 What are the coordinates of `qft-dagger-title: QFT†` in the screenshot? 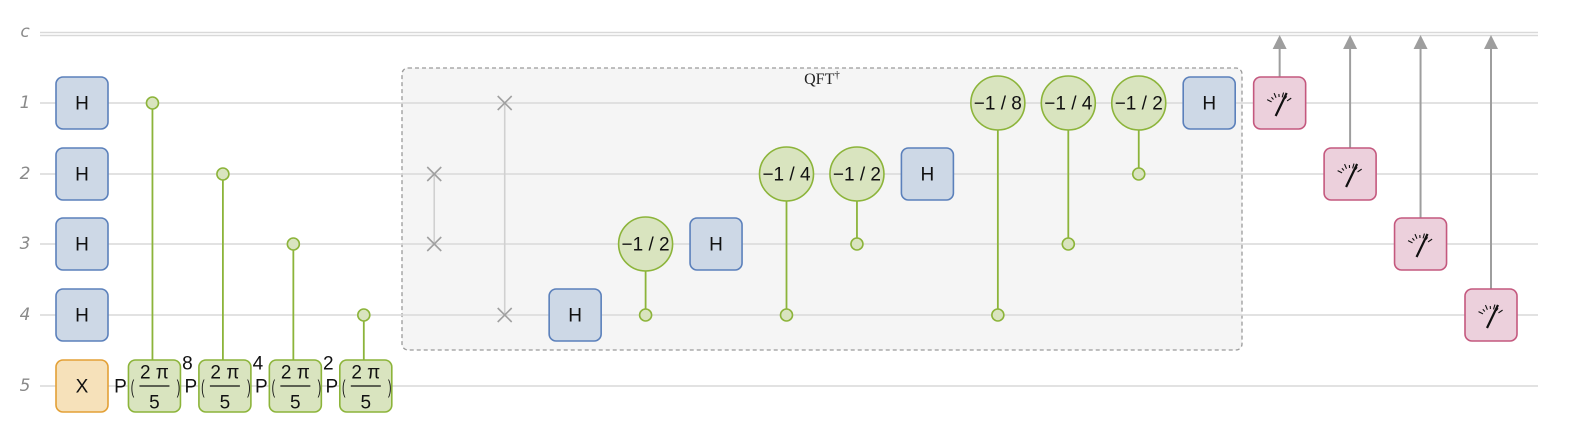 It's located at (822, 78).